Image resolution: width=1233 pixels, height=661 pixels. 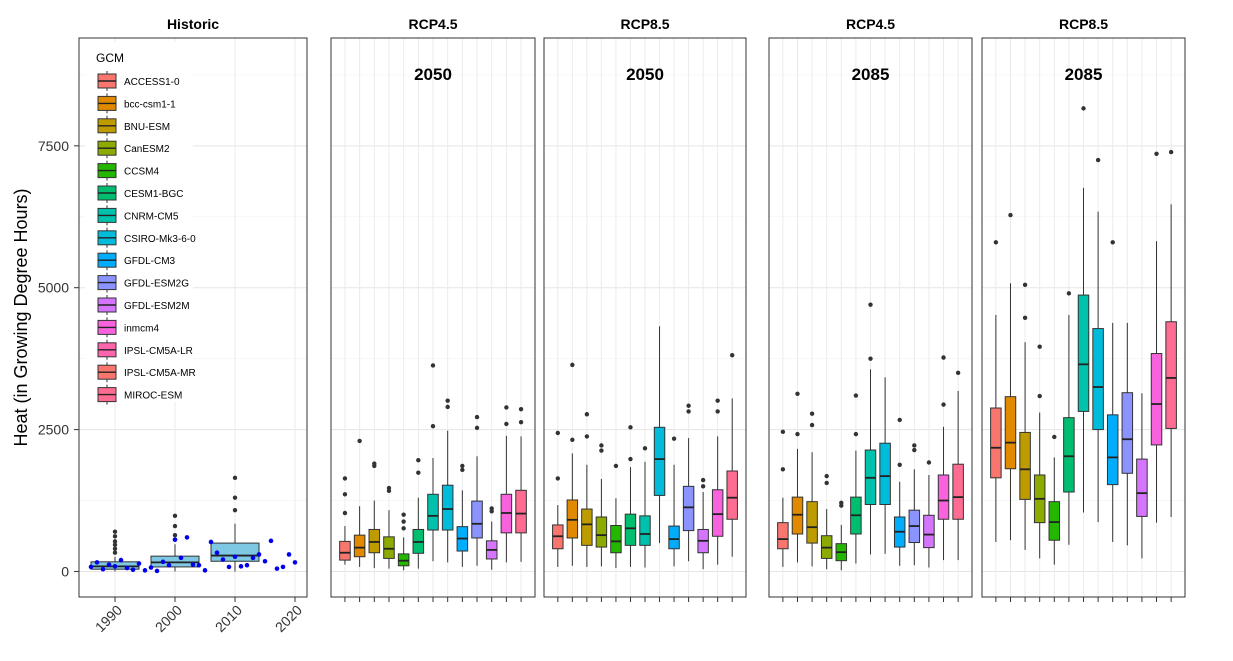 I want to click on legend-label: bcc-csm1-1, so click(x=150, y=104).